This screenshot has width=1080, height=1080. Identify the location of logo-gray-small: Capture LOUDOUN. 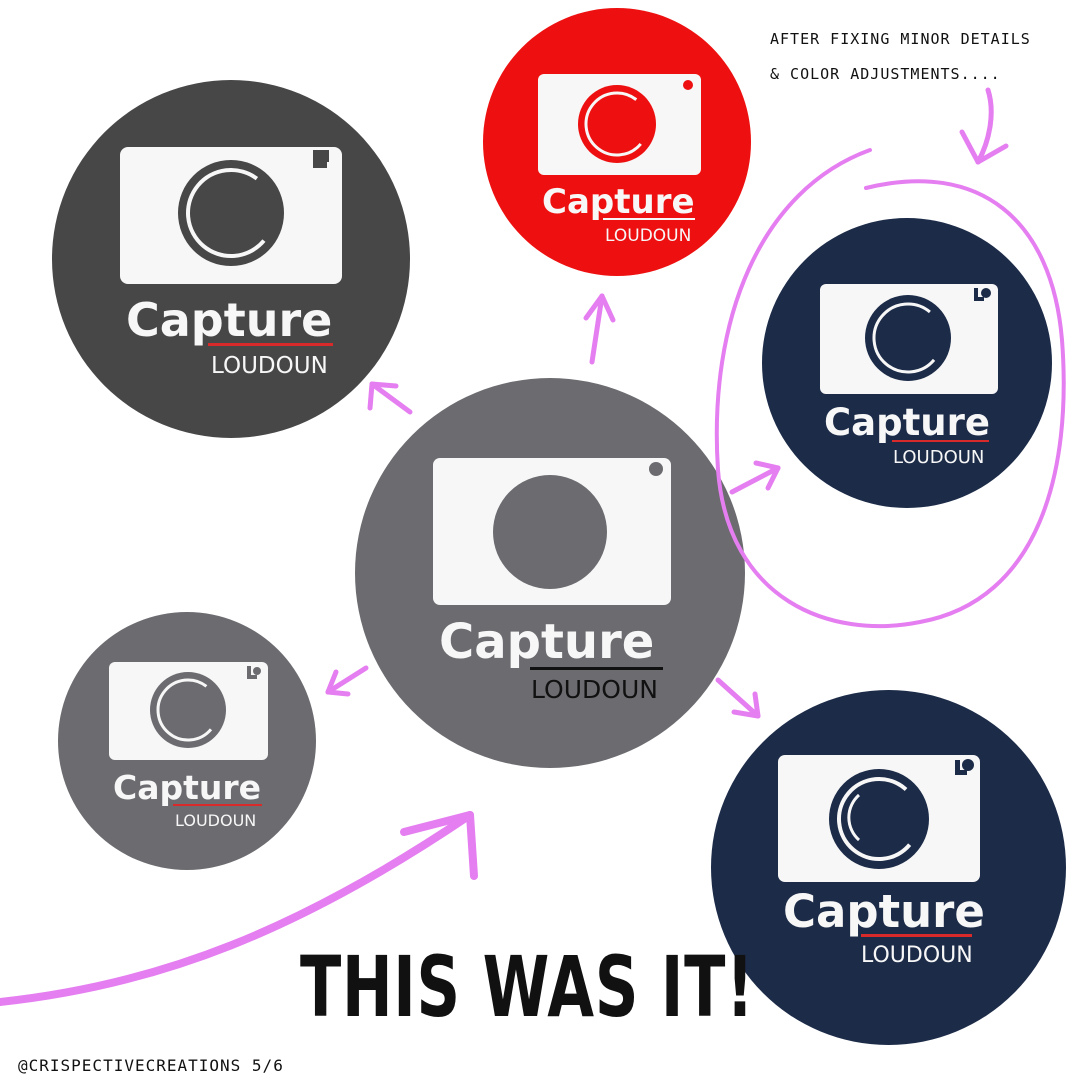
(187, 741).